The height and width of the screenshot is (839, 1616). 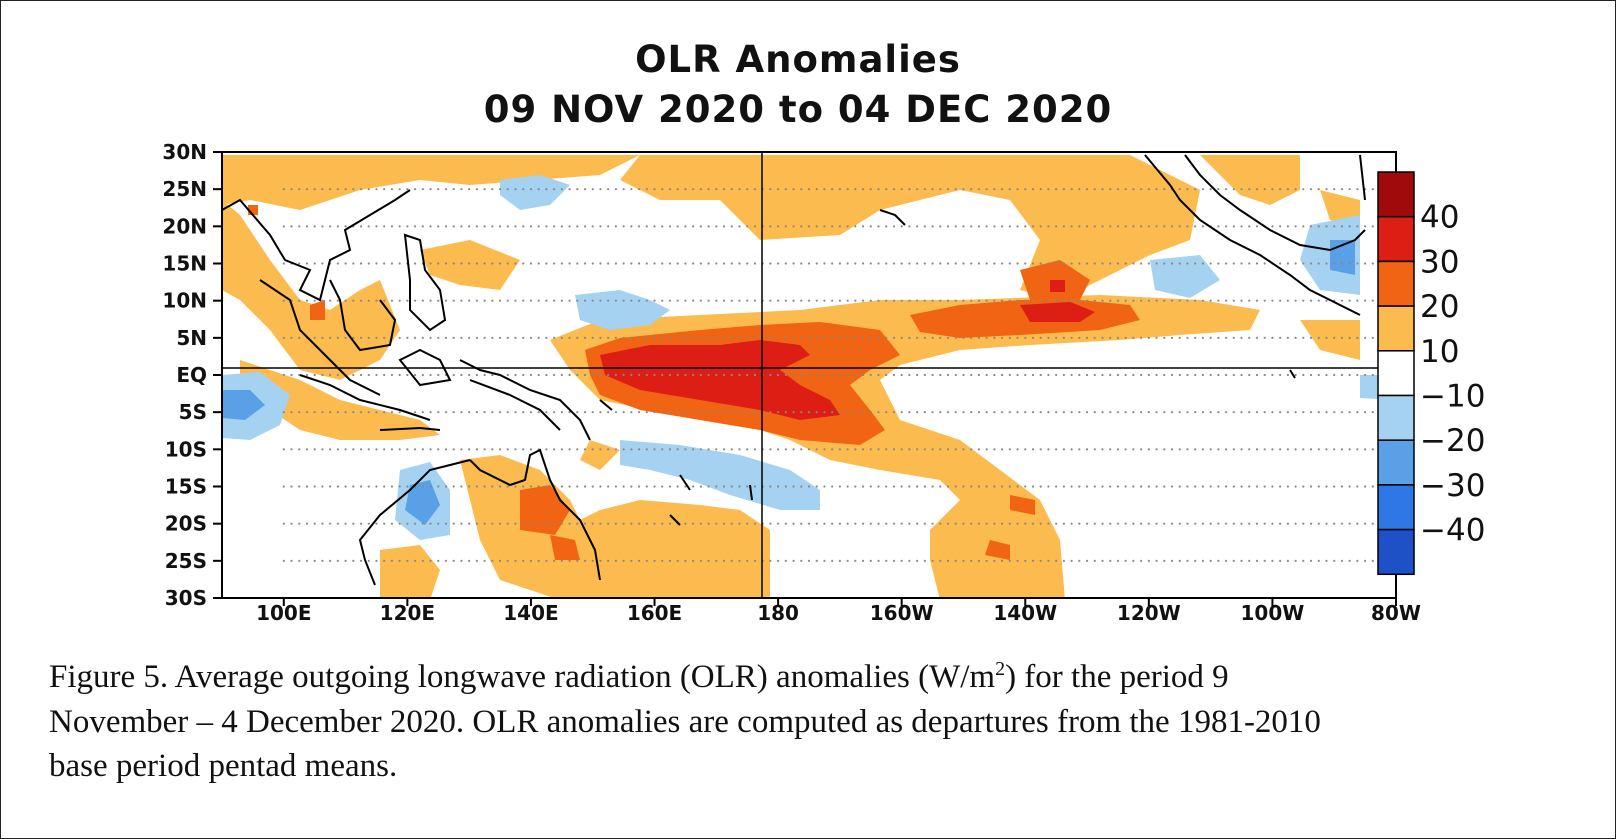 What do you see at coordinates (1439, 352) in the screenshot?
I see `colorbar-label: 10` at bounding box center [1439, 352].